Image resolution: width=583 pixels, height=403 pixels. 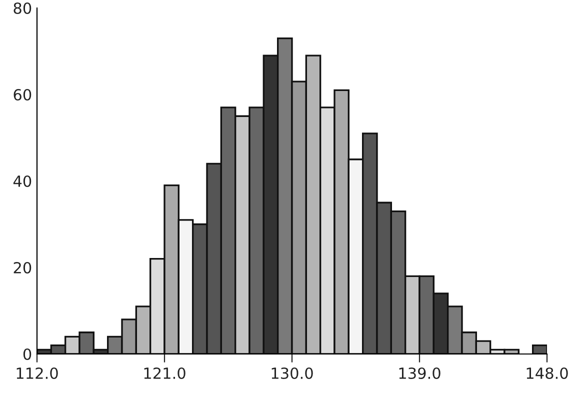 What do you see at coordinates (547, 373) in the screenshot?
I see `x-tick-label: 148.0` at bounding box center [547, 373].